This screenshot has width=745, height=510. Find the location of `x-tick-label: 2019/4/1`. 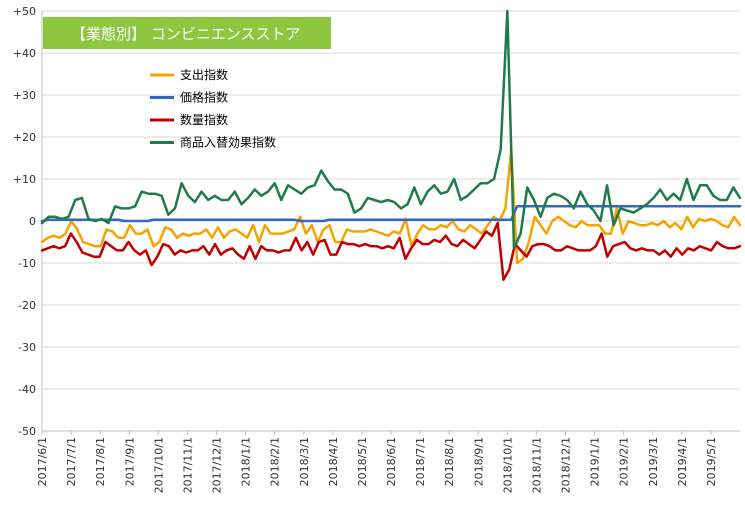

x-tick-label: 2019/4/1 is located at coordinates (682, 461).